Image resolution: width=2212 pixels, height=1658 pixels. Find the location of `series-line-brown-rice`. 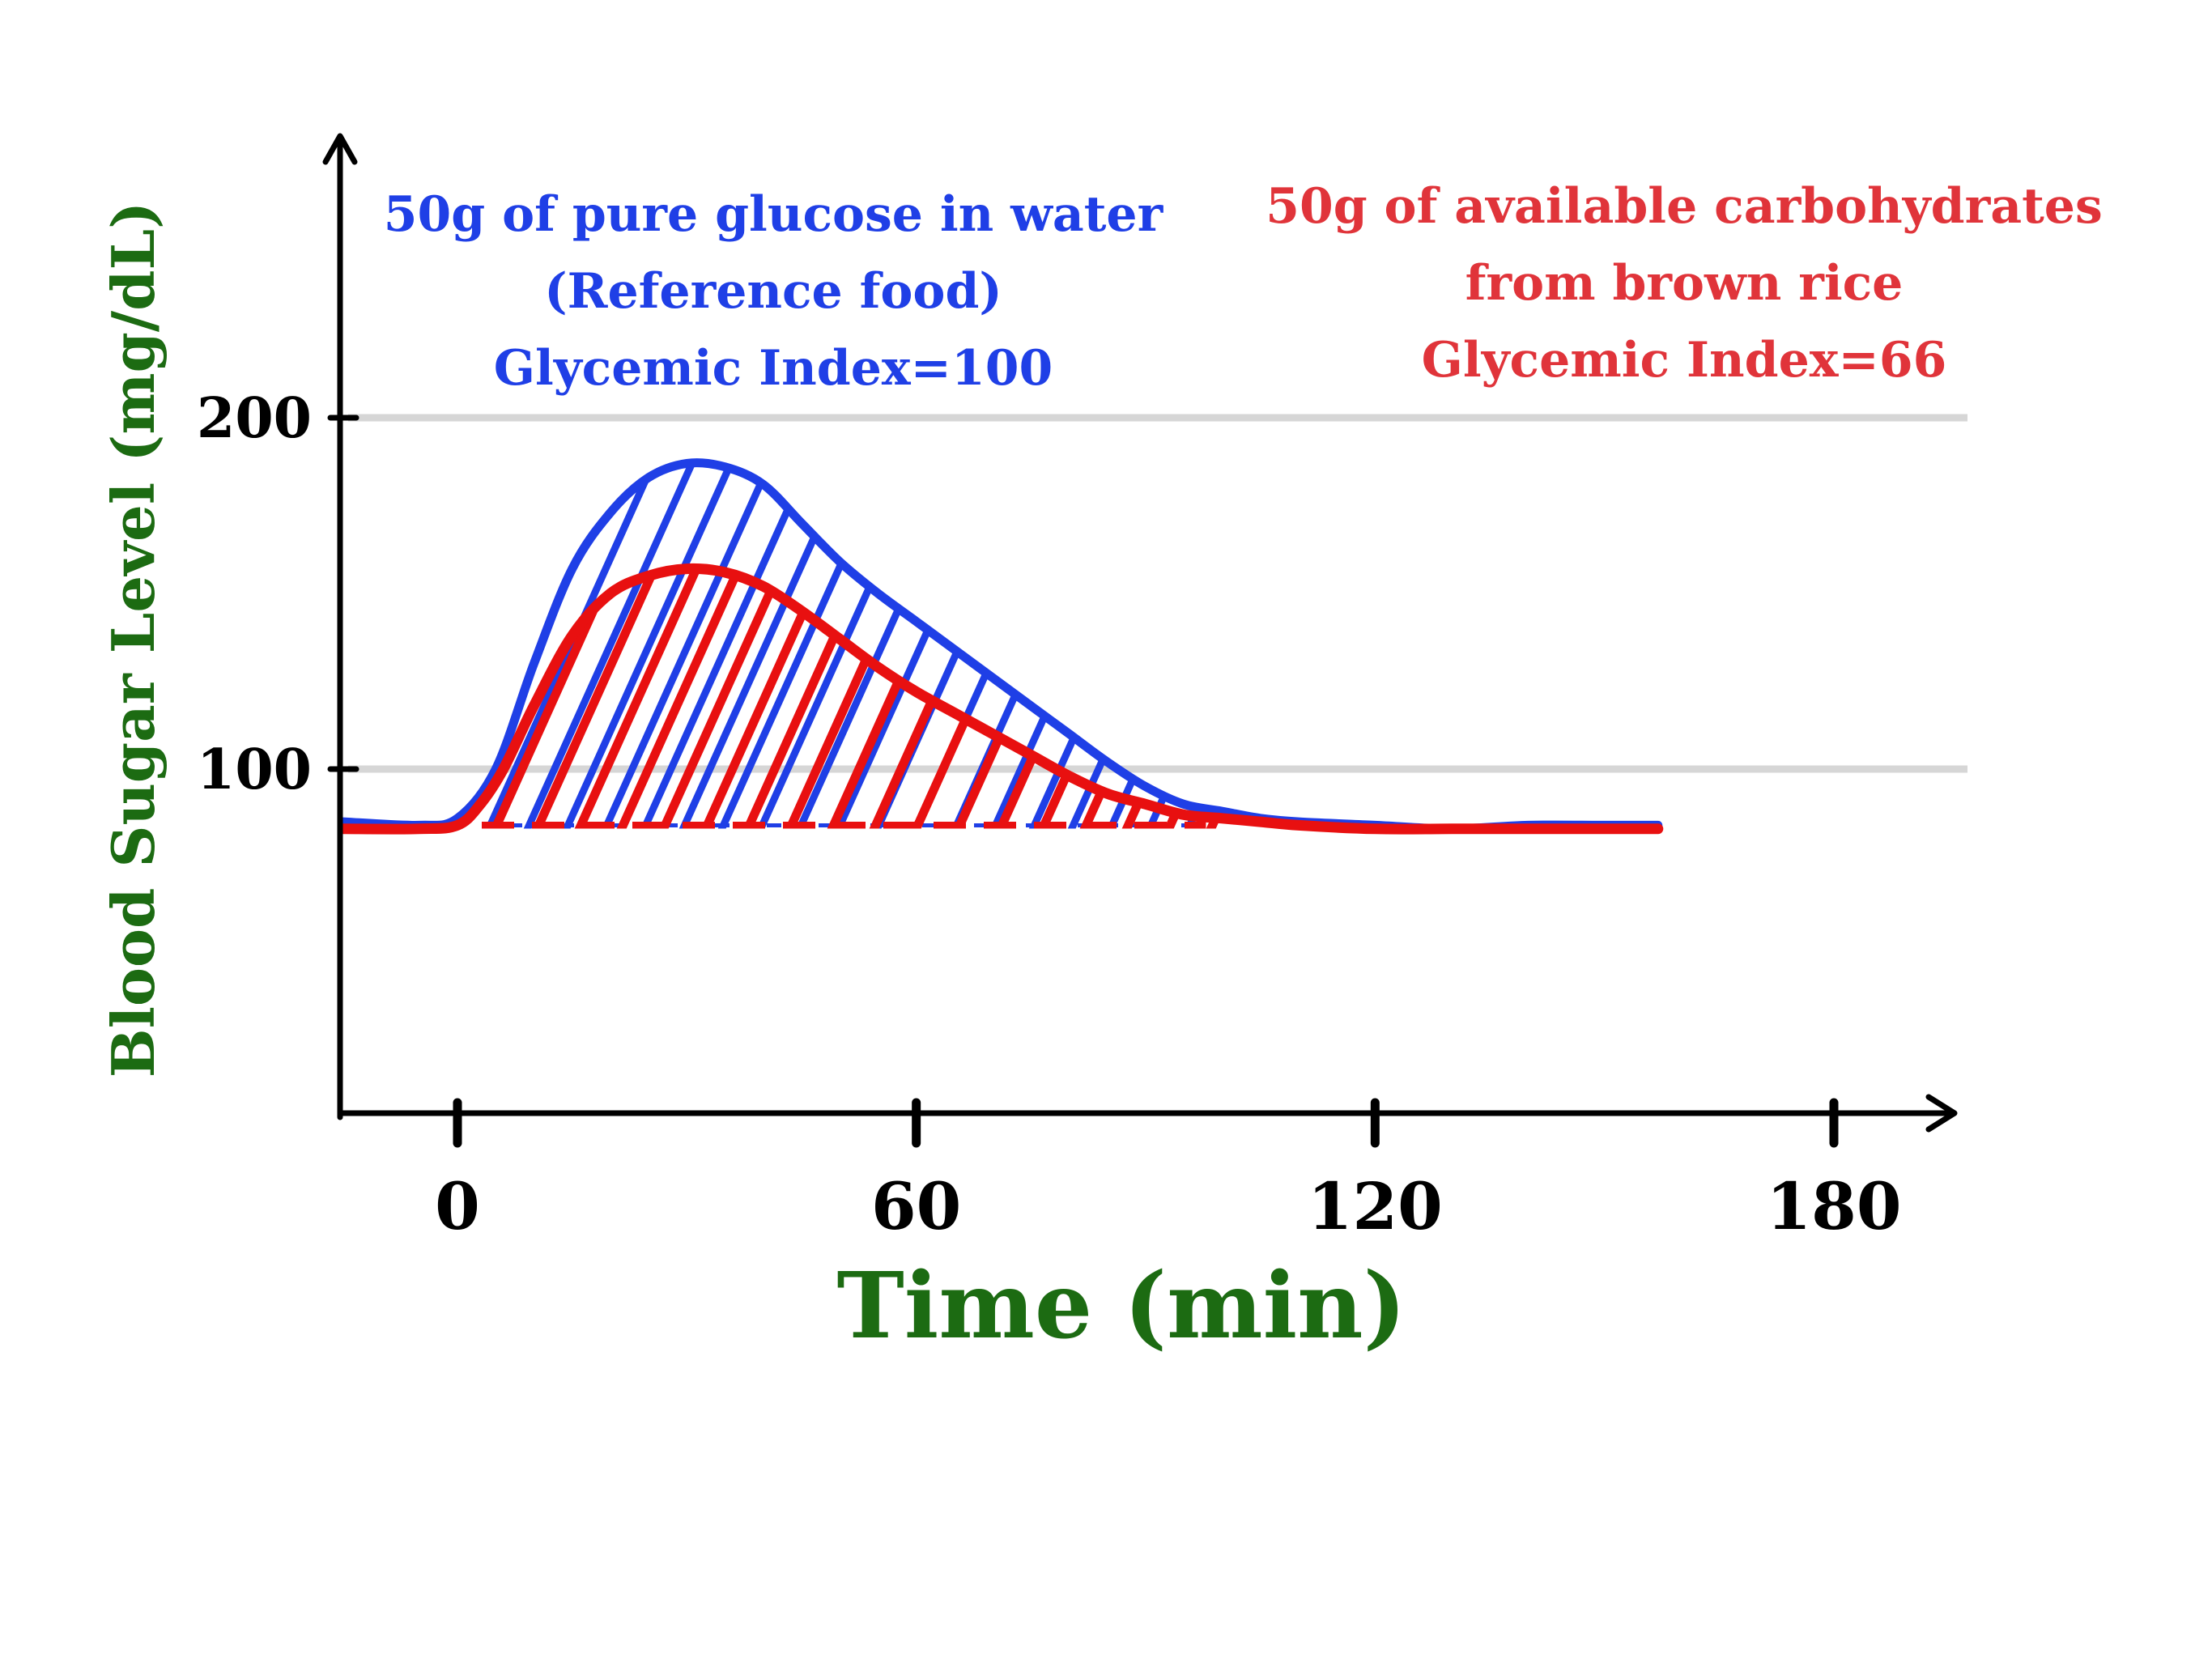

series-line-brown-rice is located at coordinates (1001, 699).